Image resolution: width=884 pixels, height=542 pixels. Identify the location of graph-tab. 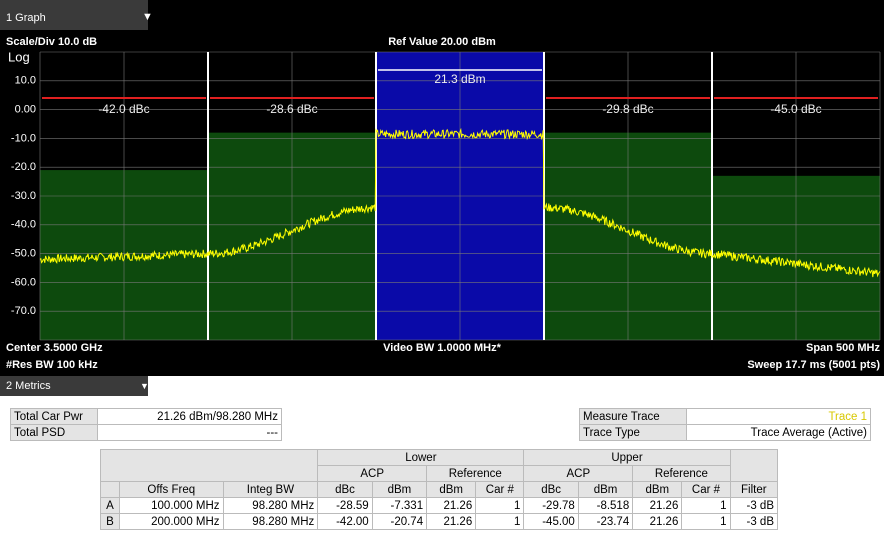
(74, 15).